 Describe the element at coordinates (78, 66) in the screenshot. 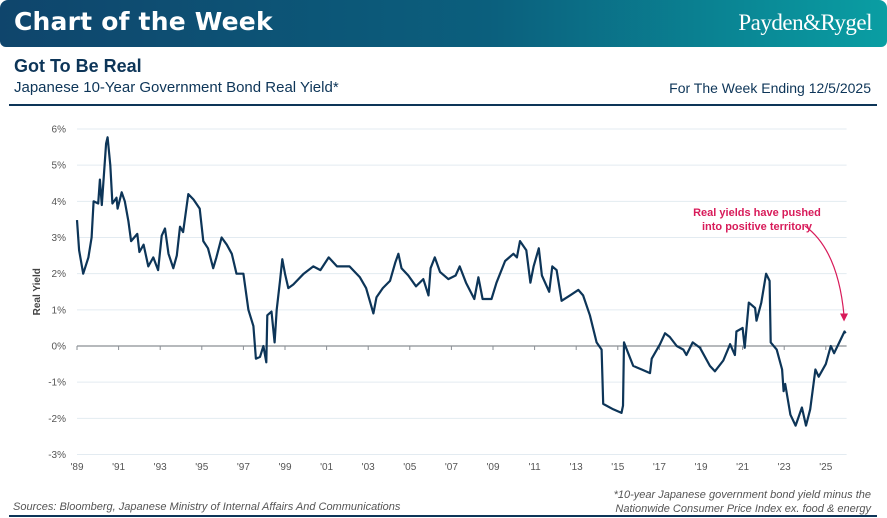

I see `chart-title: Got To Be Real` at that location.